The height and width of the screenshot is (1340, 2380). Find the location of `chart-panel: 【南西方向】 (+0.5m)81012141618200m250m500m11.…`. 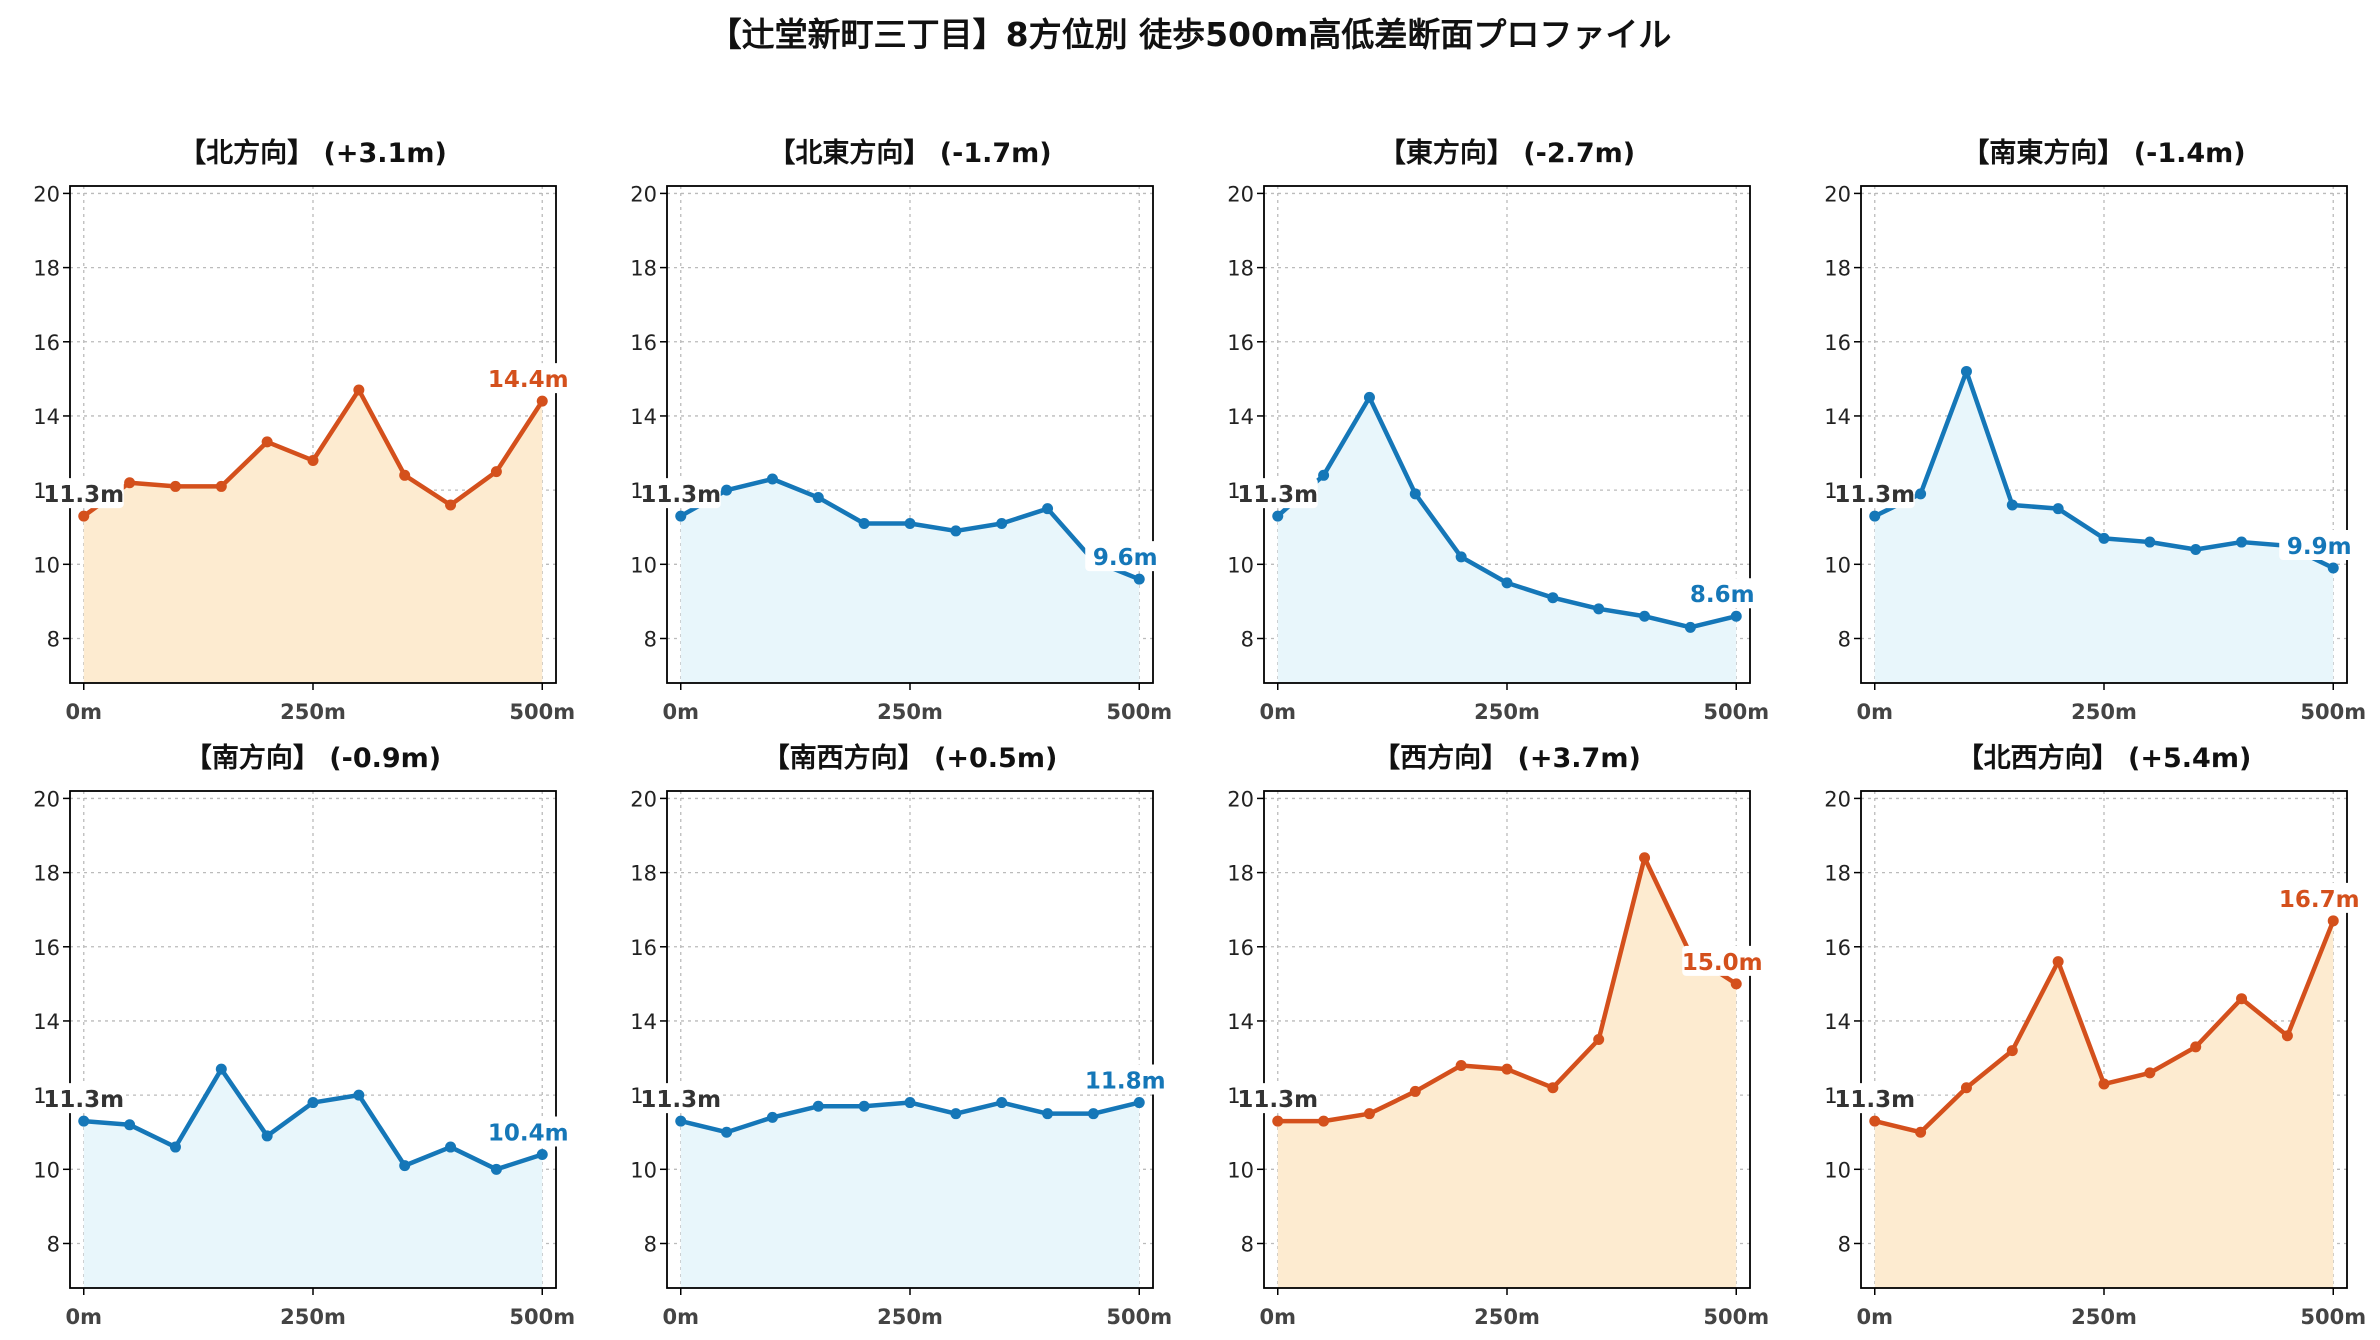

chart-panel: 【南西方向】 (+0.5m)81012141618200m250m500m11.… is located at coordinates (901, 1035).